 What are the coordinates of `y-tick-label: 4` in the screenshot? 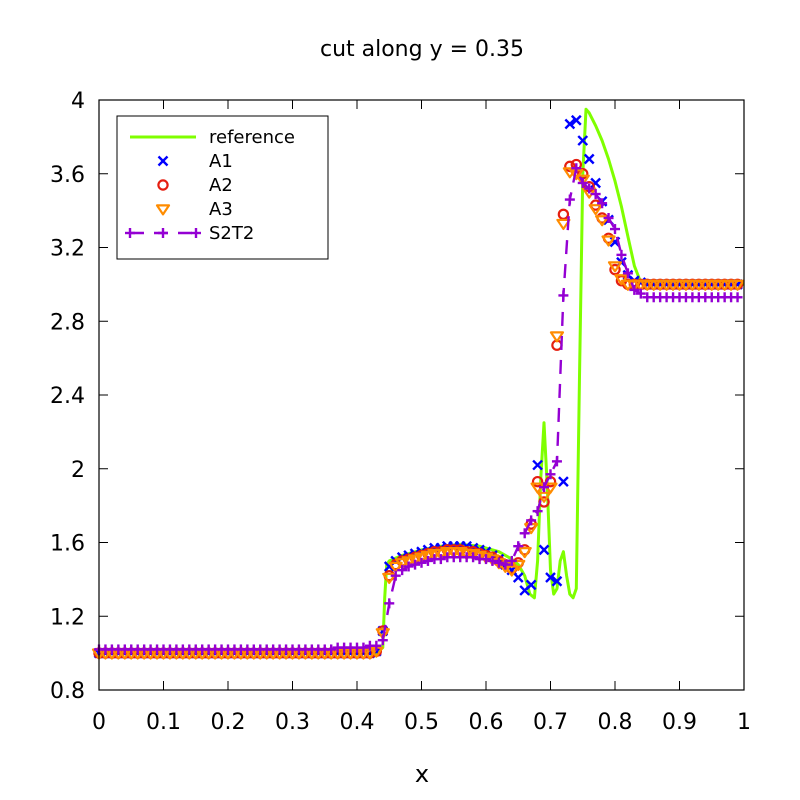 It's located at (78, 101).